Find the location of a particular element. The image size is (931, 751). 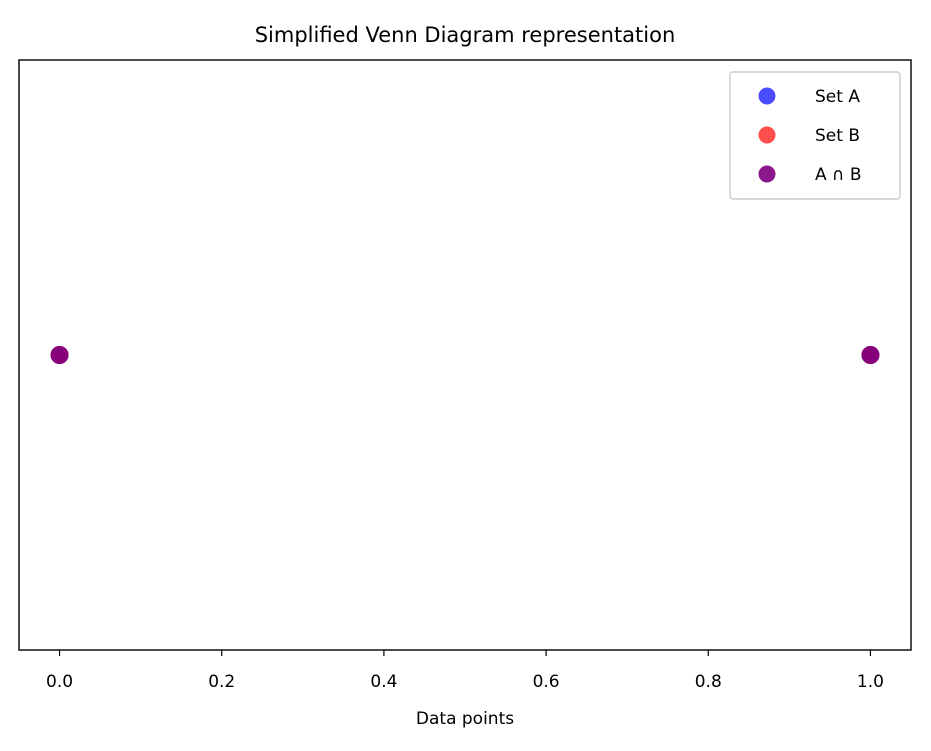

legend-items: Set A Set B A ∩ B is located at coordinates (810, 136).